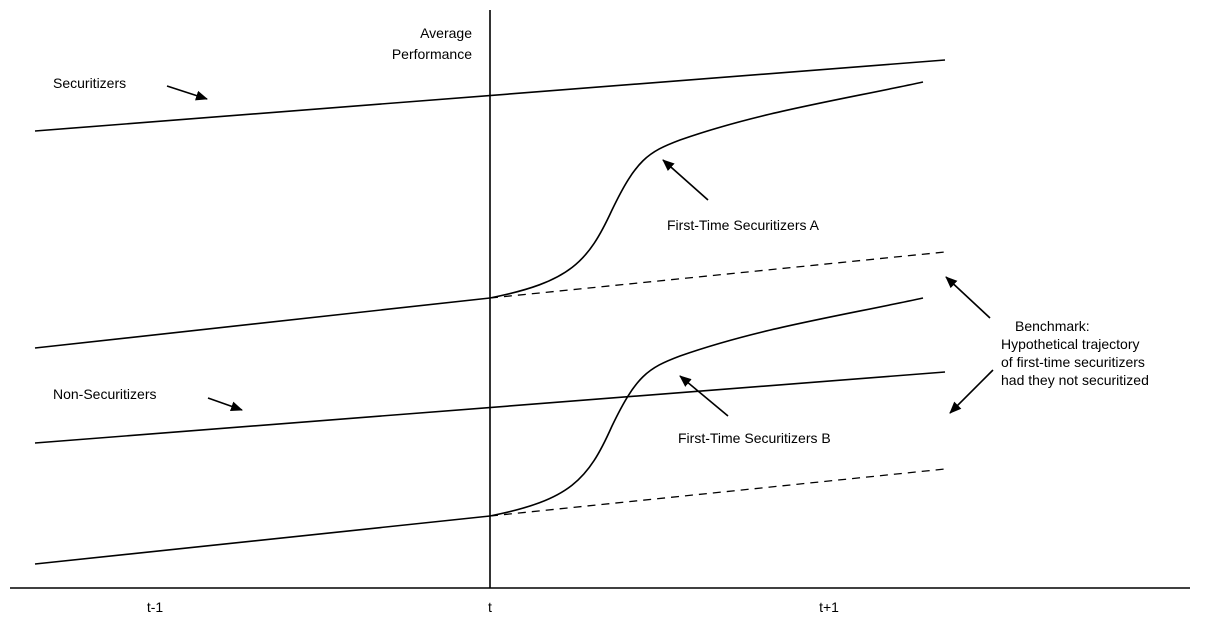  What do you see at coordinates (754, 438) in the screenshot?
I see `first-time-b-label: First-Time Securitizers B` at bounding box center [754, 438].